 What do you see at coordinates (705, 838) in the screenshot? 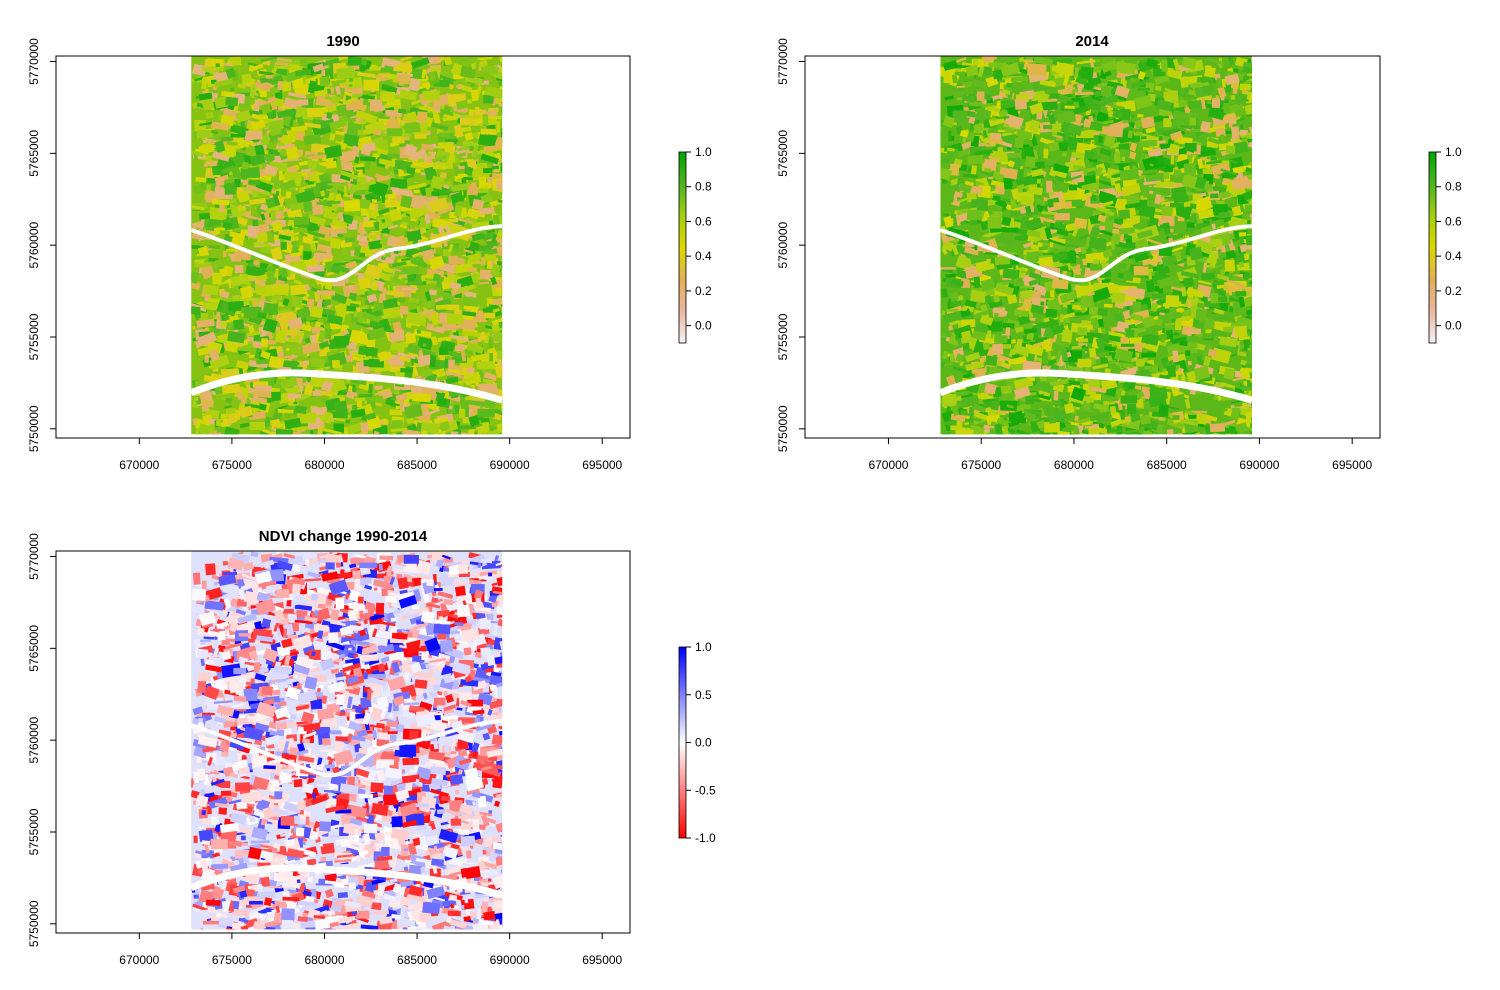
I see `legend-tick-label: -1.0` at bounding box center [705, 838].